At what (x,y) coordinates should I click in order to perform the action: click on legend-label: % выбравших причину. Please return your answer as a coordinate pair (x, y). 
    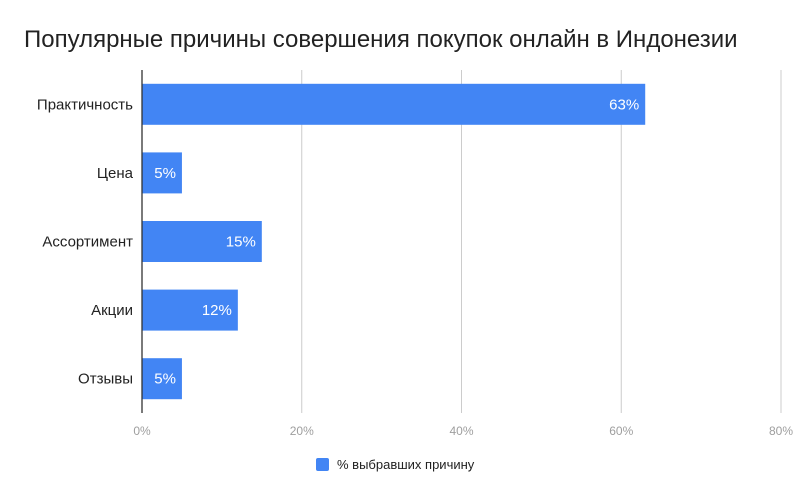
    Looking at the image, I should click on (406, 464).